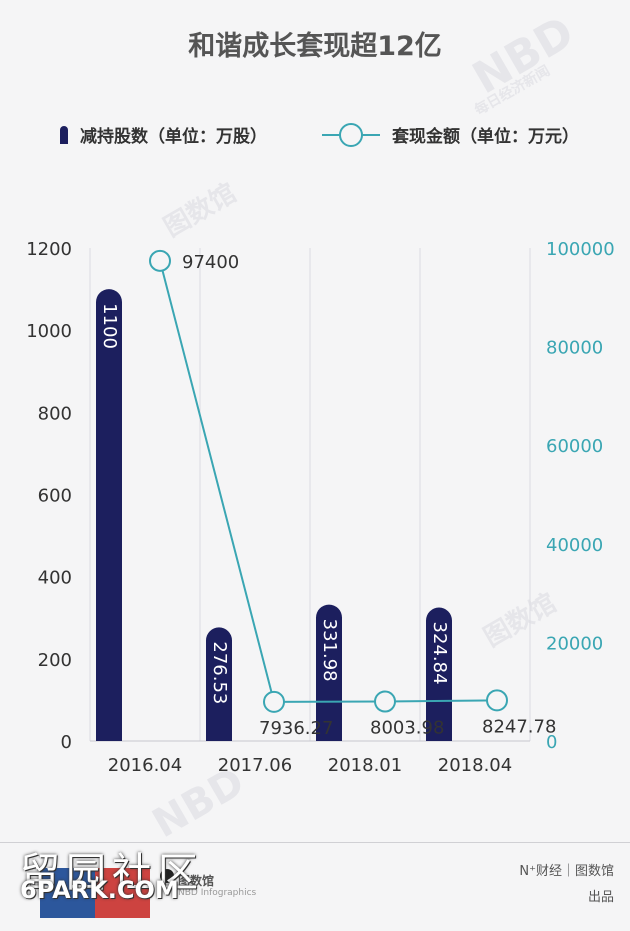 Image resolution: width=630 pixels, height=931 pixels. What do you see at coordinates (173, 137) in the screenshot?
I see `legend-bar-label: 减持股数（单位：万股）` at bounding box center [173, 137].